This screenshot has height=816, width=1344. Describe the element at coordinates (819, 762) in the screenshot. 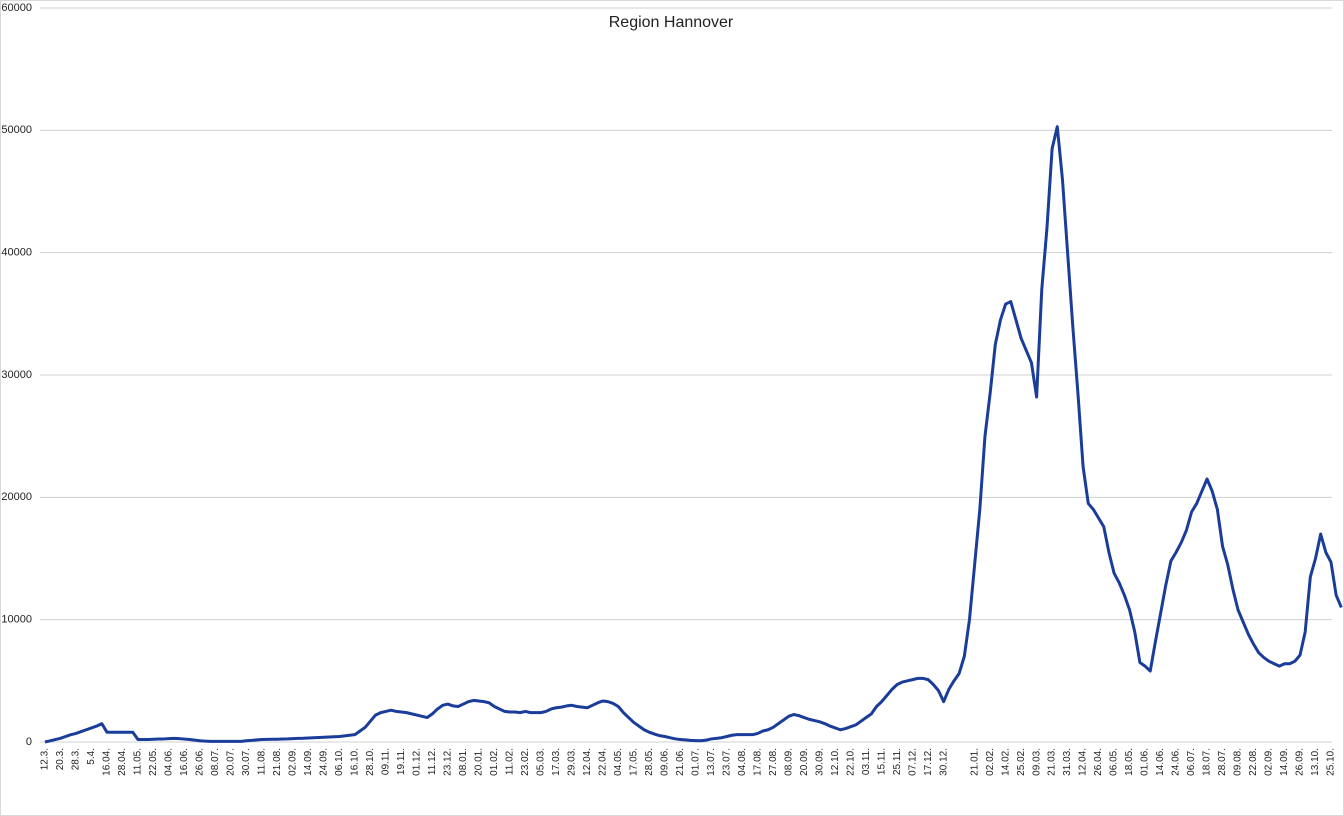

I see `x-tick-label: 30.09.` at that location.